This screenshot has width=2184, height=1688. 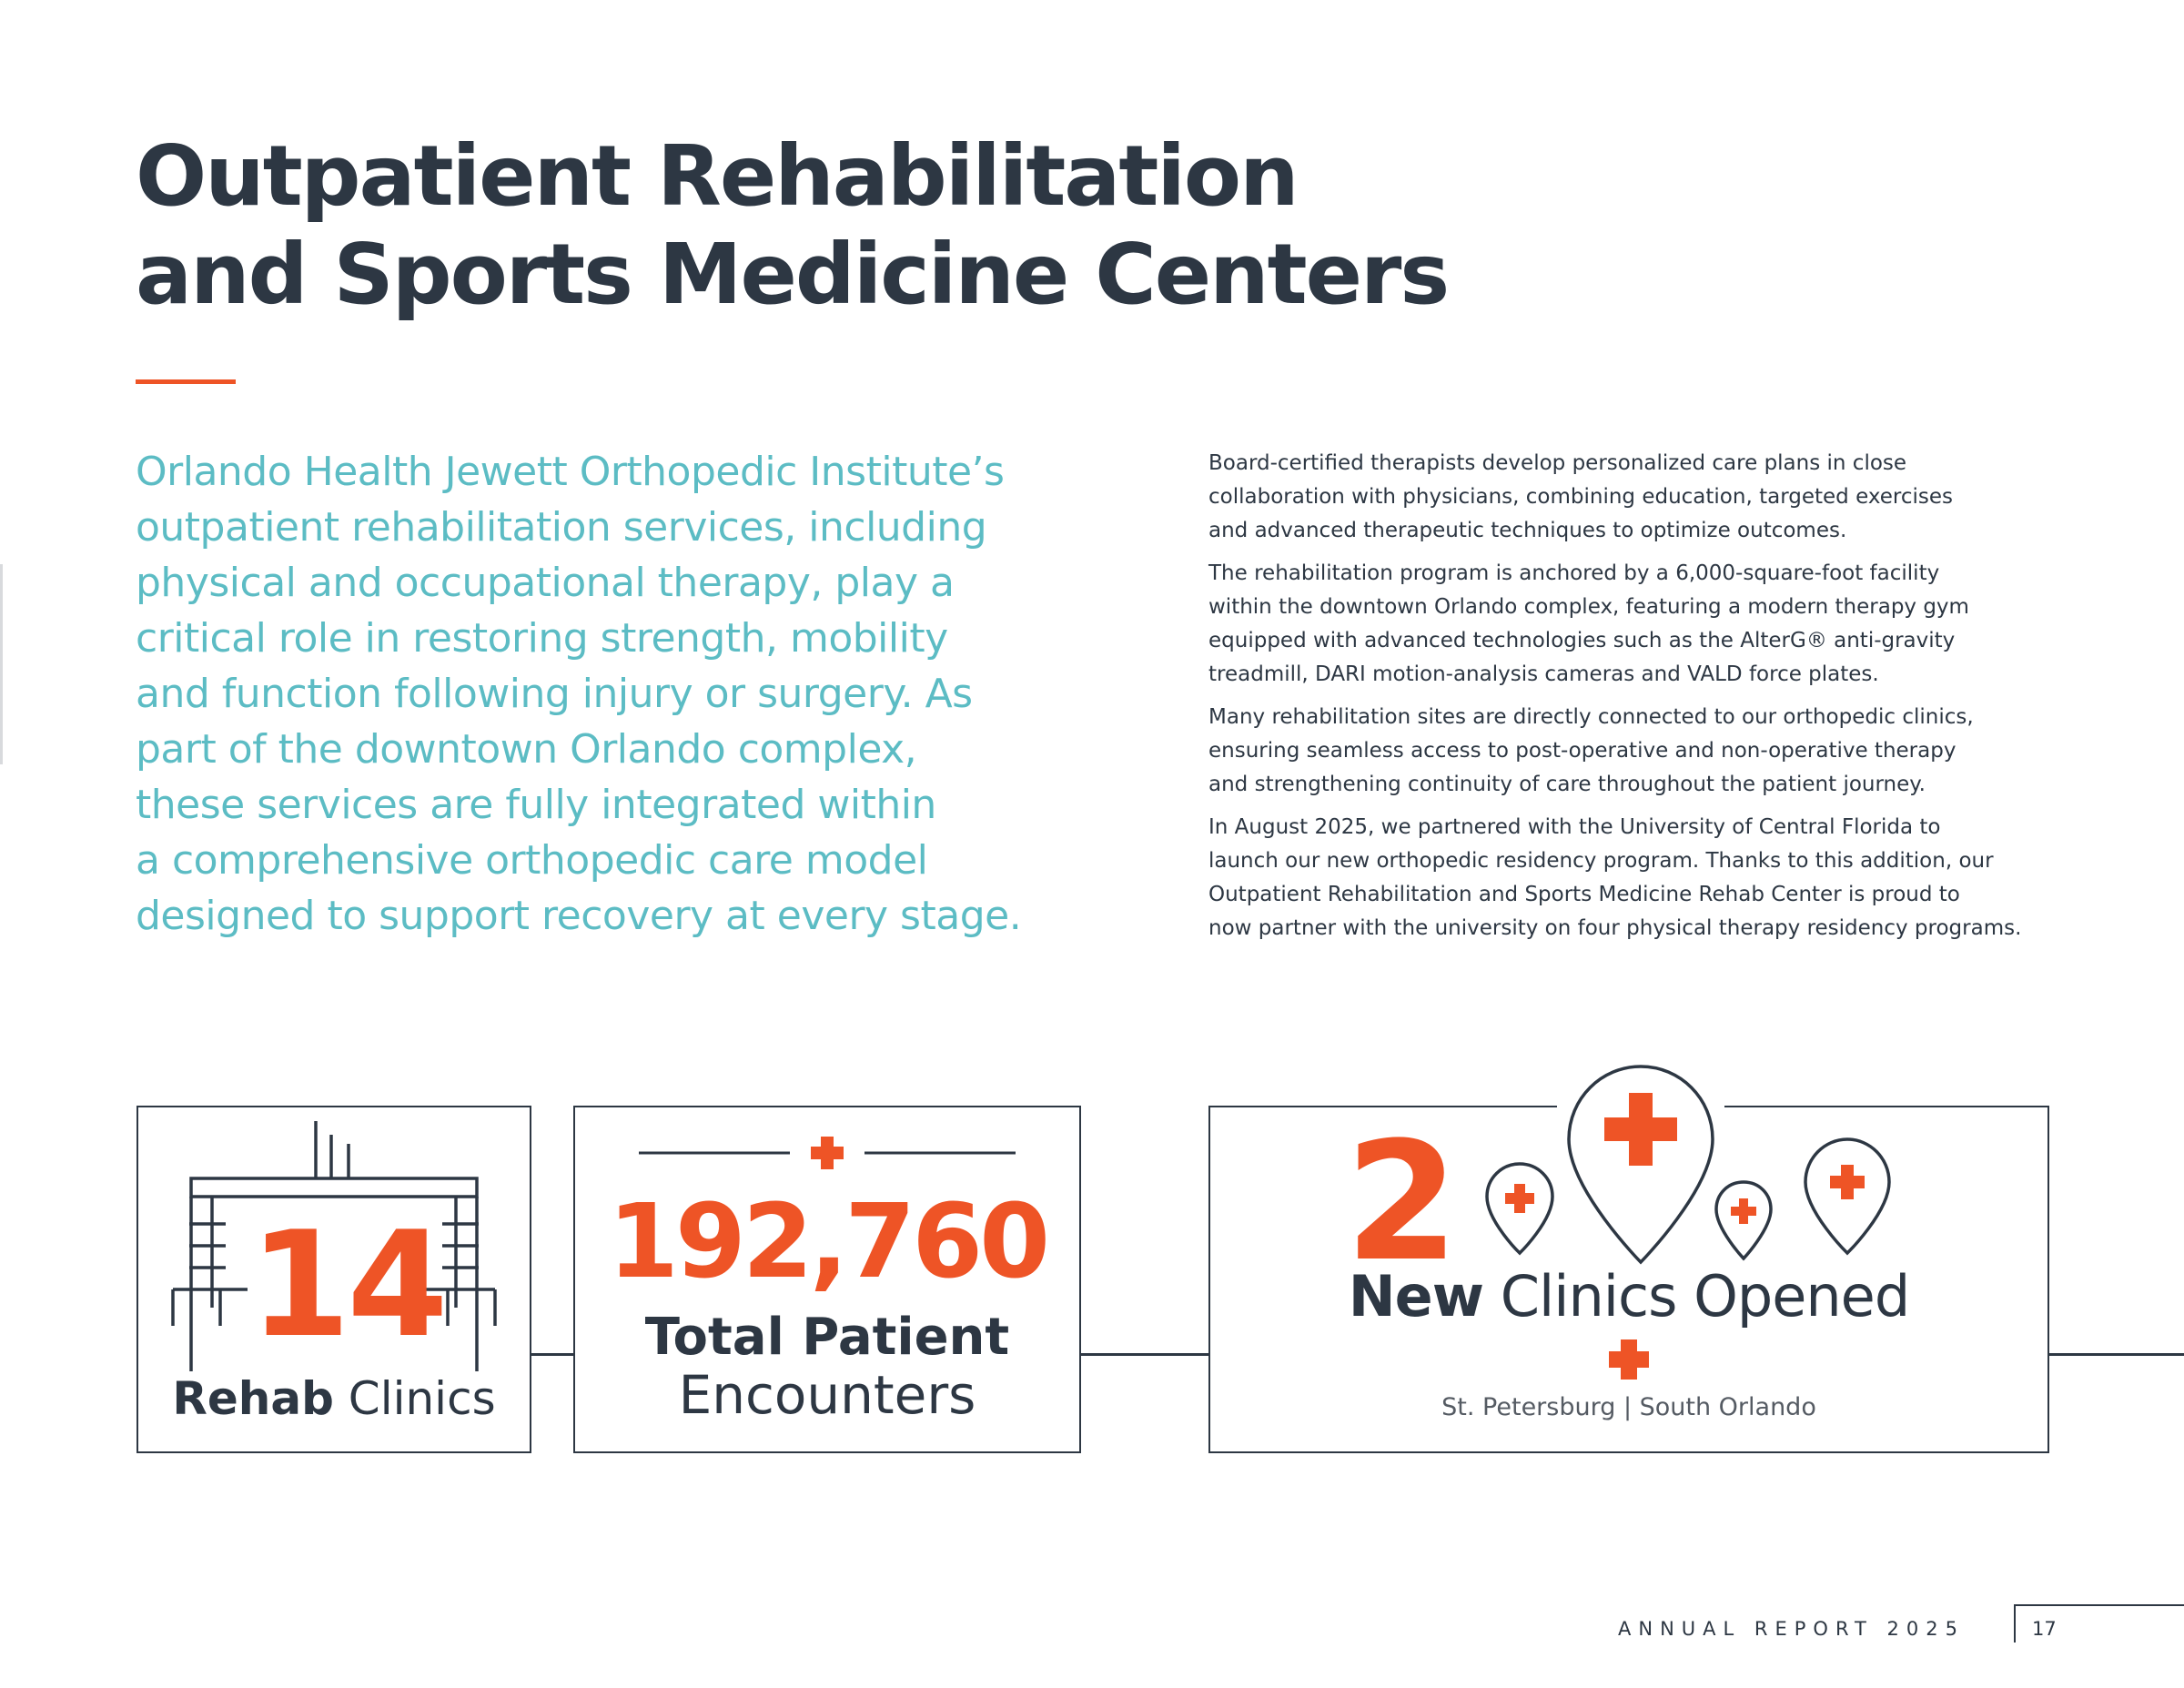 I want to click on stat-label-new-clinics: New Clinics Opened, so click(x=1629, y=1297).